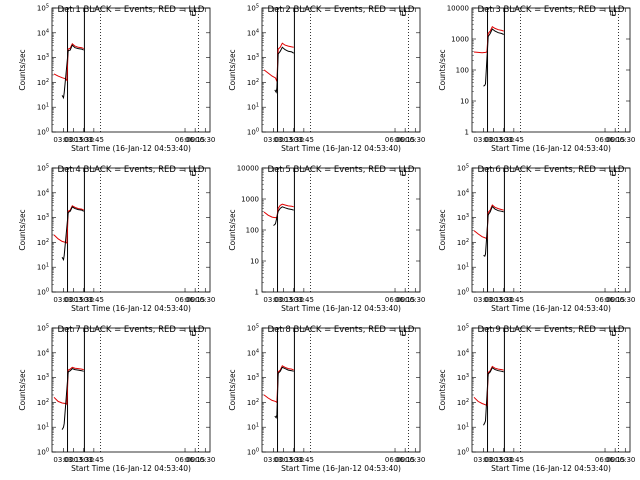  I want to click on chart-title: Det 2 BLACK = Events, RED = LLD, so click(341, 10).